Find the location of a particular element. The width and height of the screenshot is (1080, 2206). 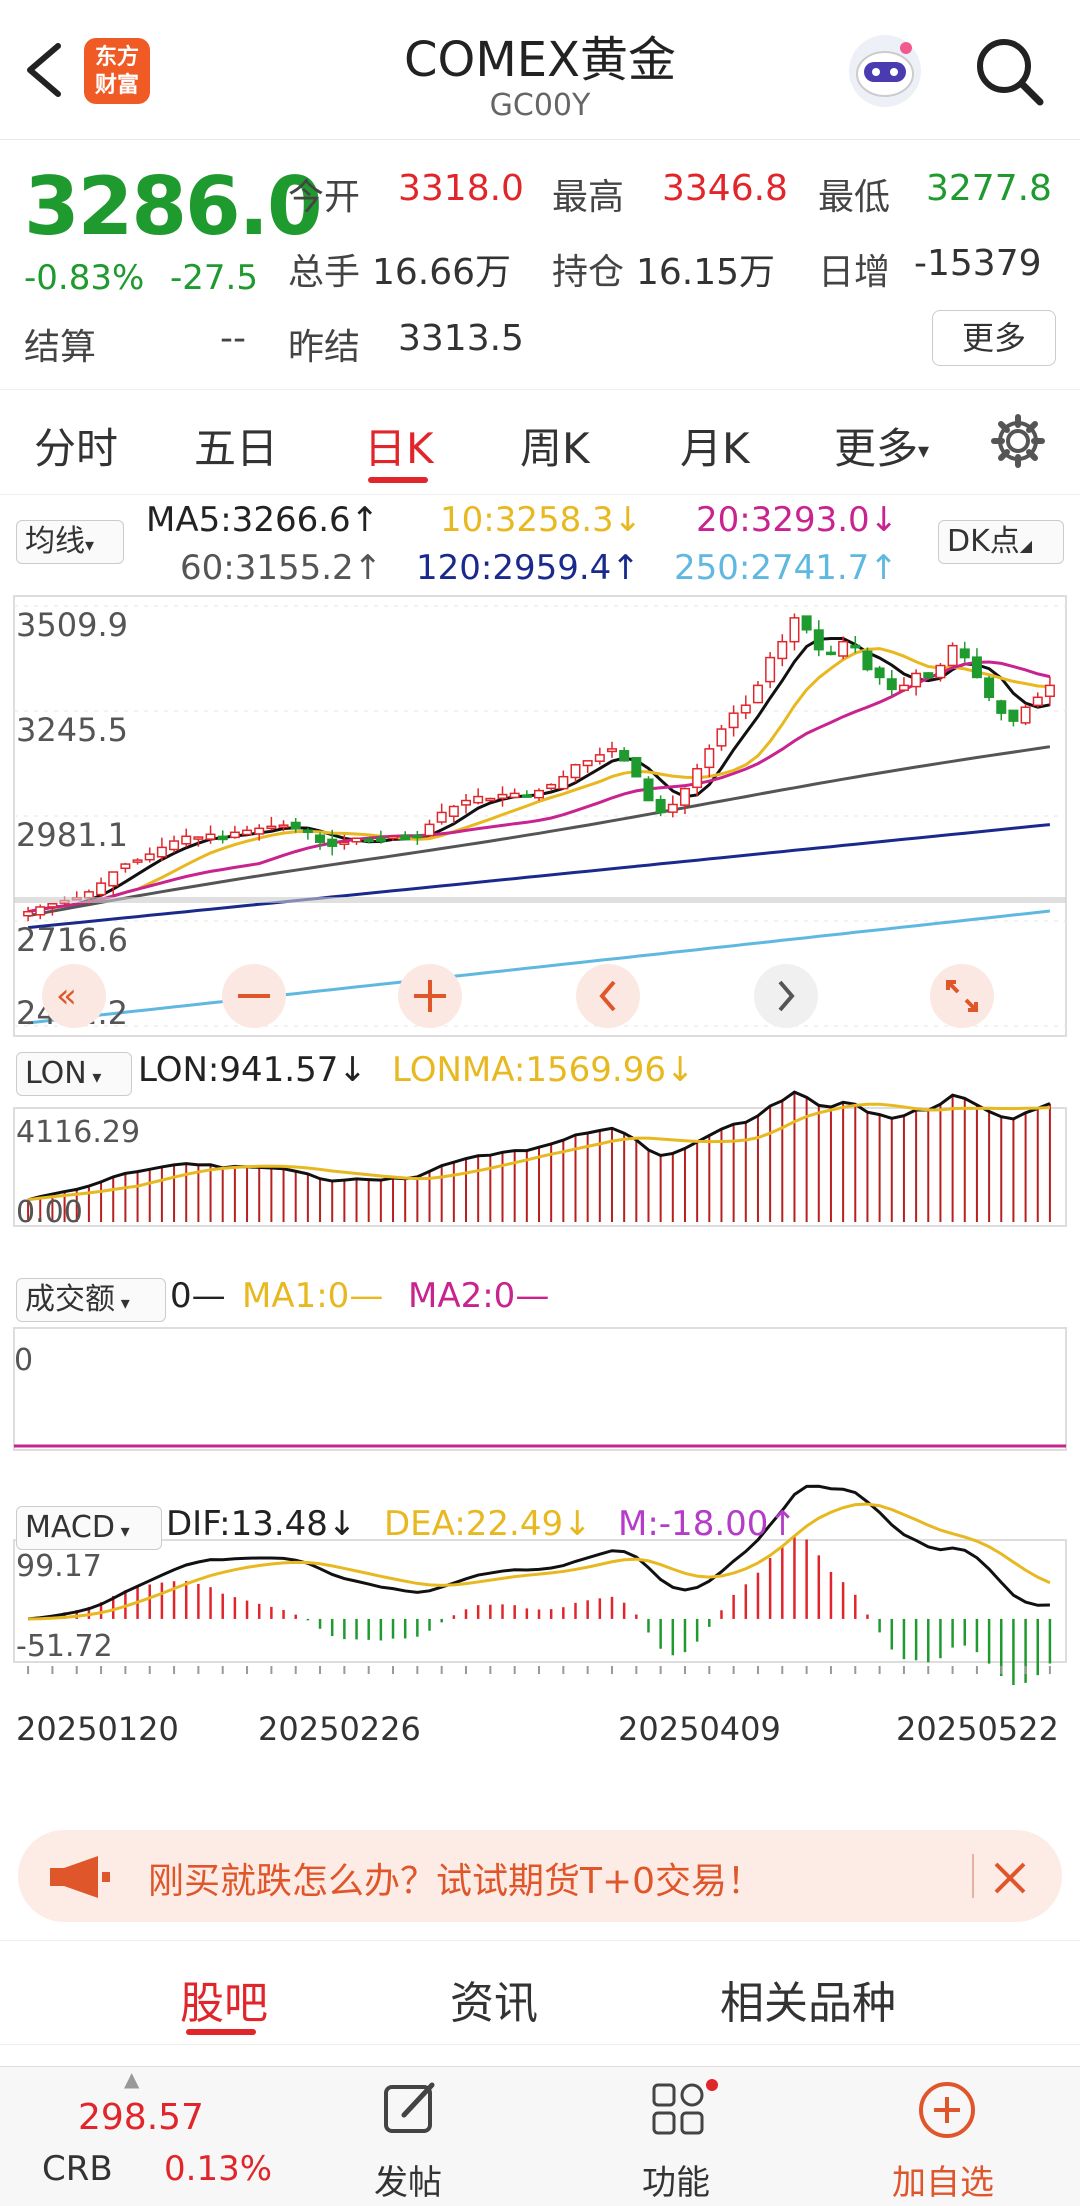

date-label-3: 20250409 is located at coordinates (699, 1729).